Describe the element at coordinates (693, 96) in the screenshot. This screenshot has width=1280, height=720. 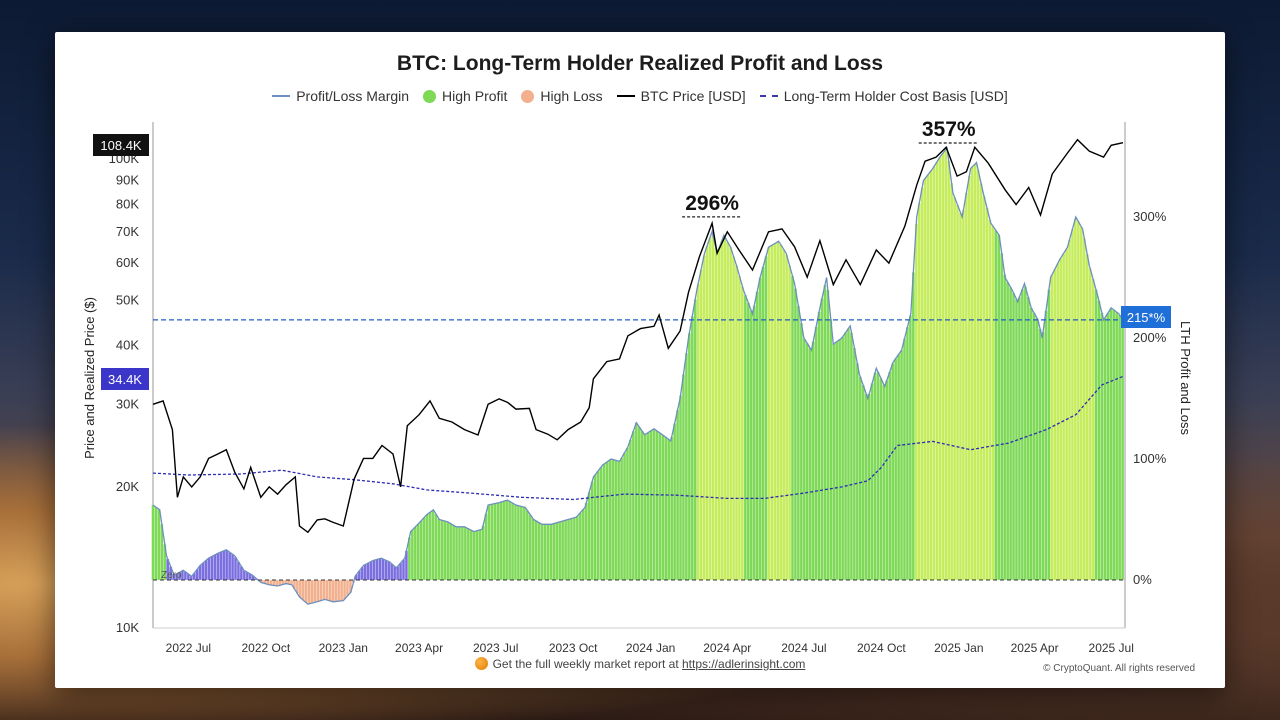
I see `legend-label: BTC Price [USD]` at that location.